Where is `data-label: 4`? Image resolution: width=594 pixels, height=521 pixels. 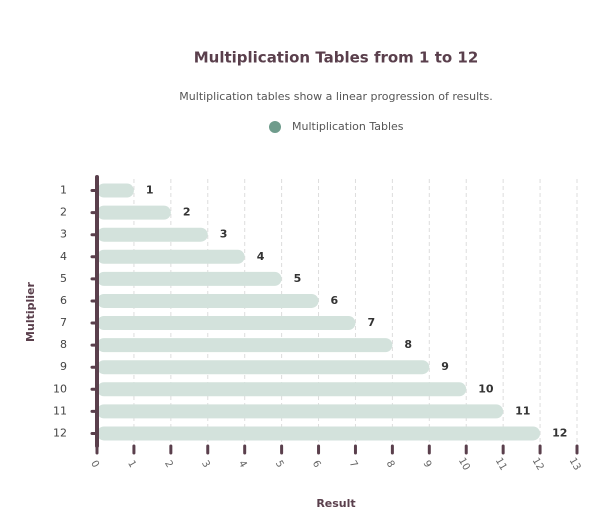 data-label: 4 is located at coordinates (261, 256).